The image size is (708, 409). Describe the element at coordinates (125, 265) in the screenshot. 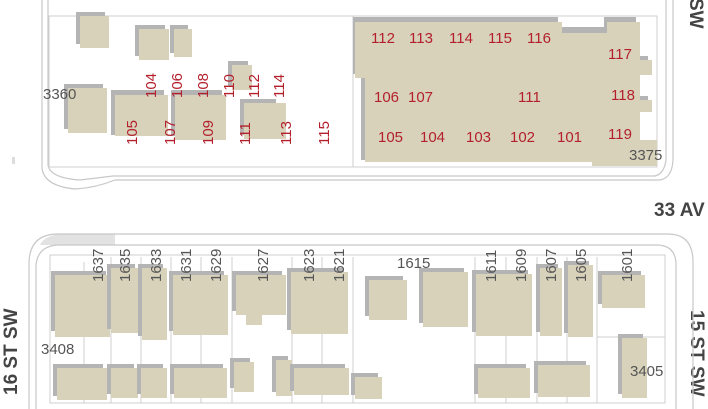

I see `address-label: 1635` at that location.